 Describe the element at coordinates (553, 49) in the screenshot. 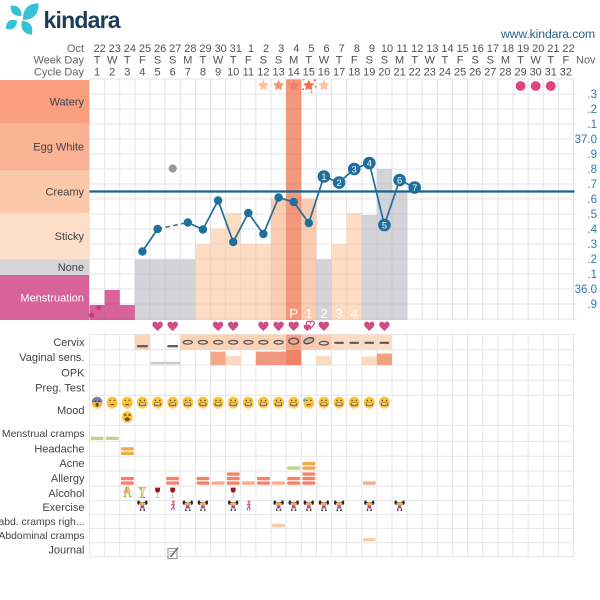

I see `svg-text: 21` at that location.